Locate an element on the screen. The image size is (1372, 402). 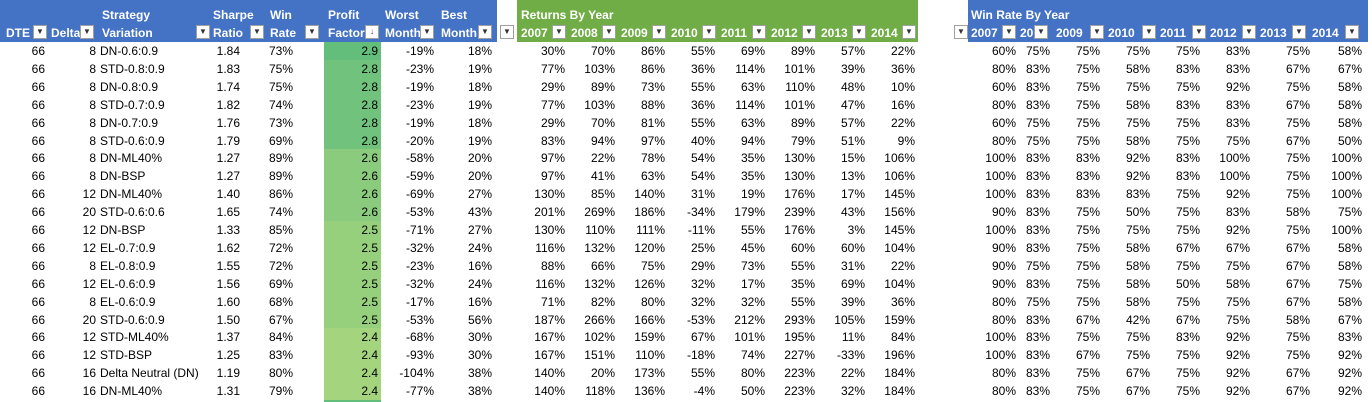
cell: 84% is located at coordinates (902, 337).